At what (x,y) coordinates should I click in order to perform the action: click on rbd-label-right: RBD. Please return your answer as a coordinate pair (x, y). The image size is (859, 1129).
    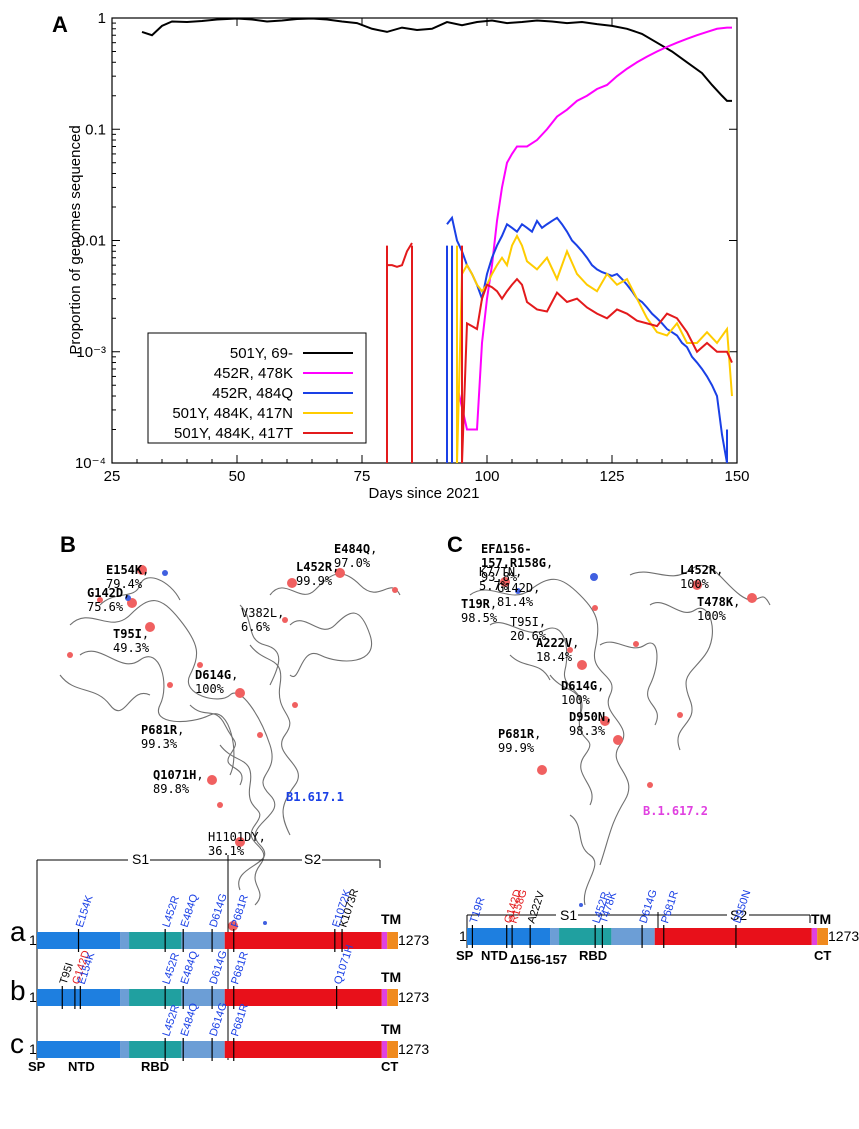
    Looking at the image, I should click on (593, 955).